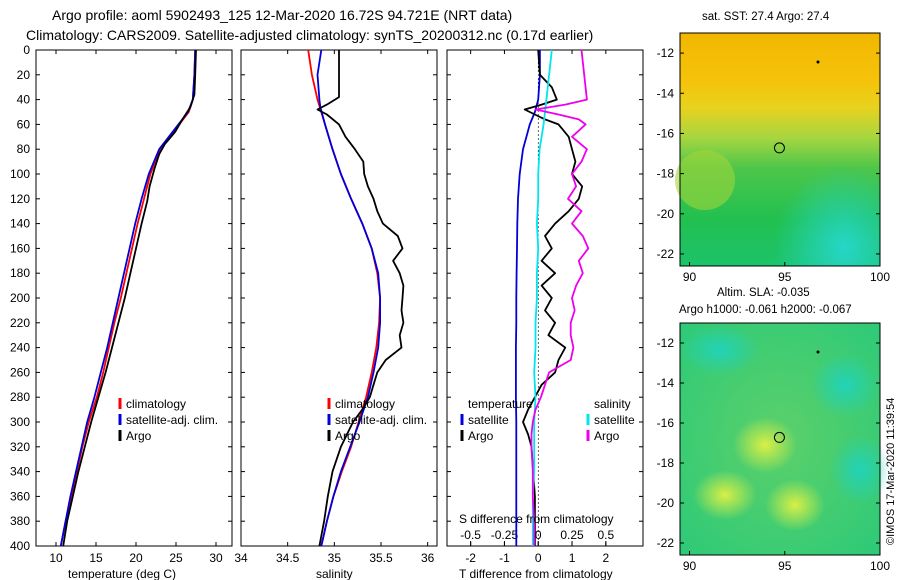 This screenshot has height=580, width=900. I want to click on sla-map-island, so click(818, 352).